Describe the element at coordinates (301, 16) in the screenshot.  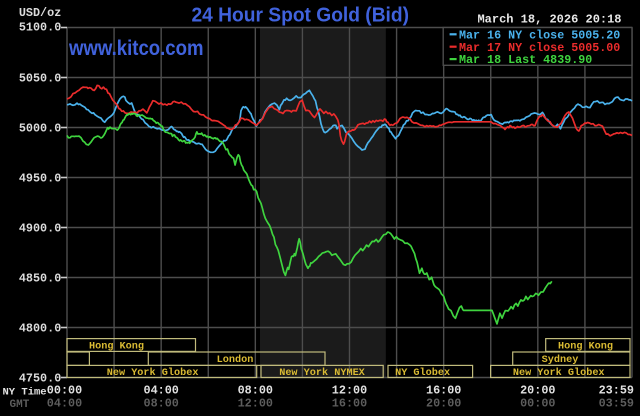
I see `svg-text: 24 Hour Spot Gold (Bid)` at that location.